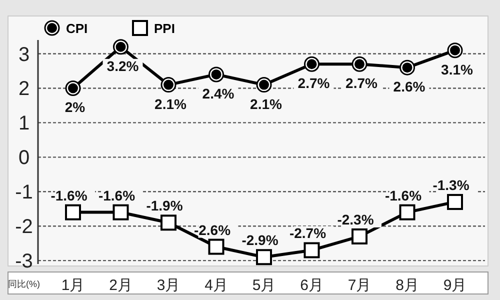 This screenshot has width=500, height=300. What do you see at coordinates (123, 66) in the screenshot?
I see `data-label: 3.2%` at bounding box center [123, 66].